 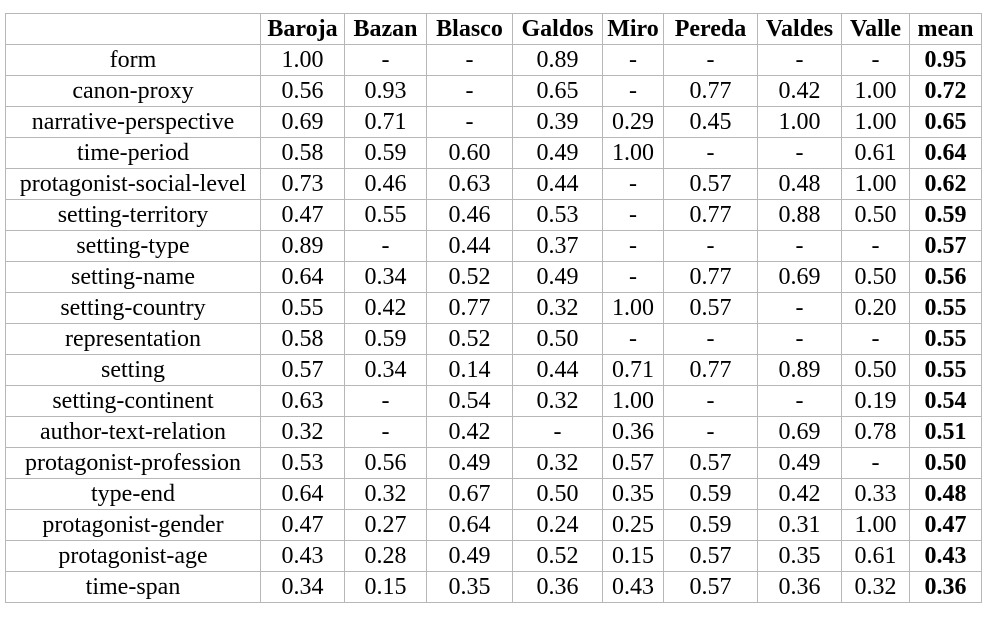 I want to click on mean-cell: 0.62, so click(x=945, y=184).